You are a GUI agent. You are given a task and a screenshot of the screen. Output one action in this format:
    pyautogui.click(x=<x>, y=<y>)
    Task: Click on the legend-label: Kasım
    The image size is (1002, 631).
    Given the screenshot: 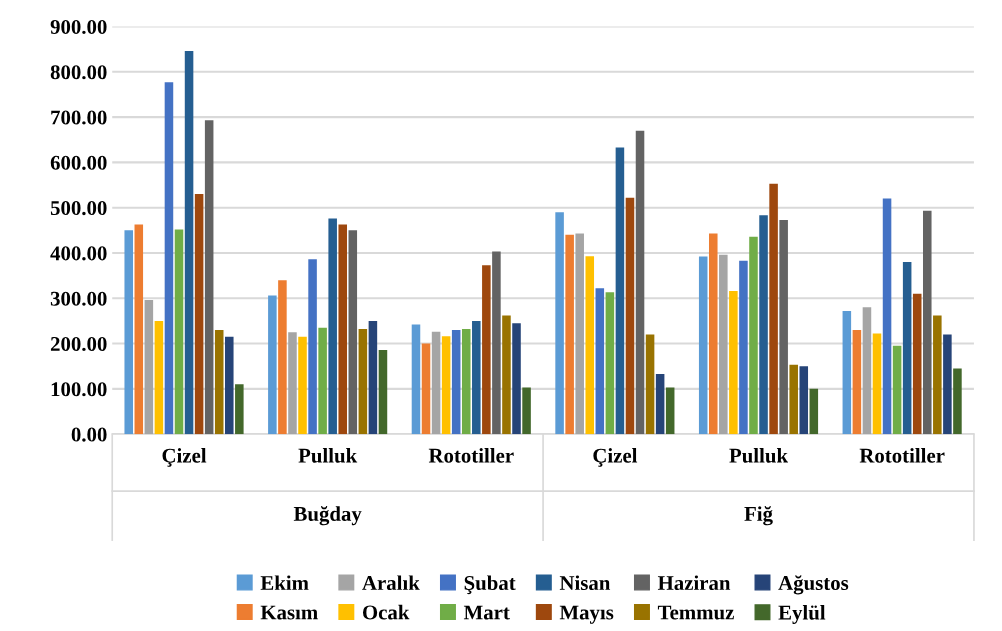 What is the action you would take?
    pyautogui.click(x=289, y=612)
    